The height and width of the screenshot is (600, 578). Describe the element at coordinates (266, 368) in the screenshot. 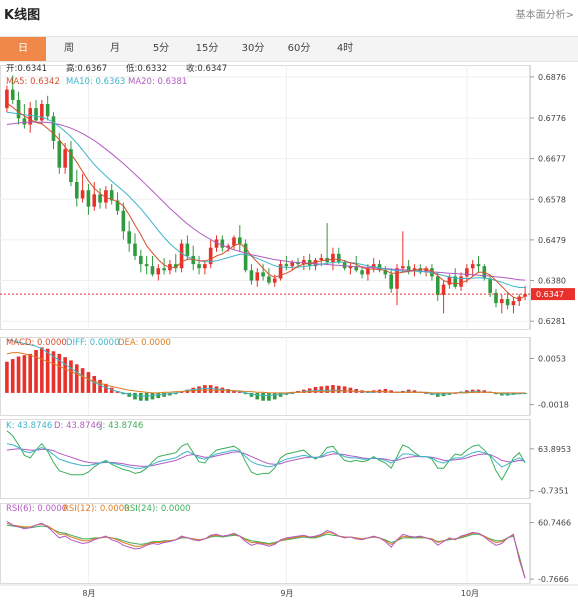

I see `macd-diff-line` at that location.